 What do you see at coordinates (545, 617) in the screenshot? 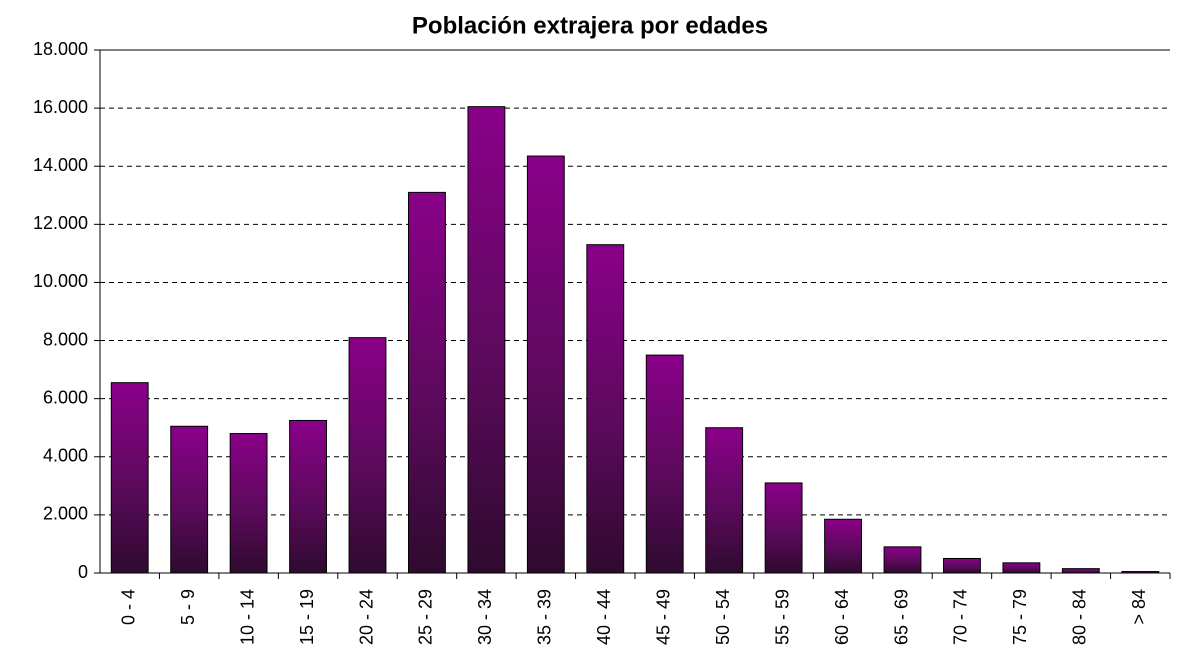
I see `x-tick-label: 35 - 39` at bounding box center [545, 617].